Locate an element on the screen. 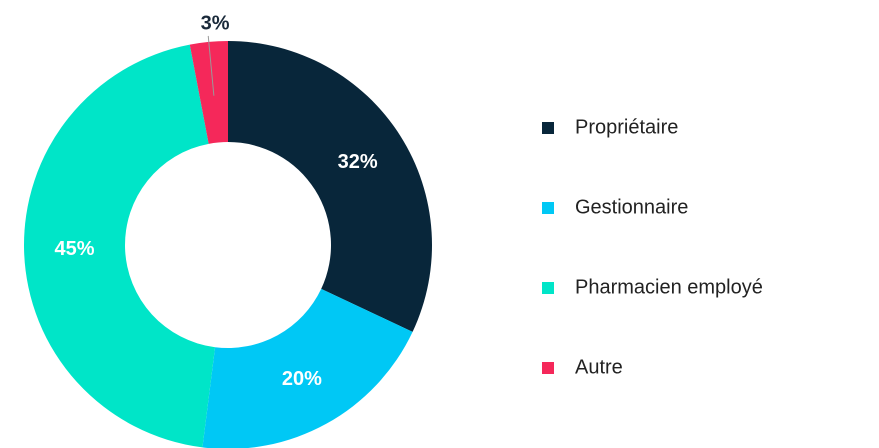  data-label: 3% is located at coordinates (215, 23).